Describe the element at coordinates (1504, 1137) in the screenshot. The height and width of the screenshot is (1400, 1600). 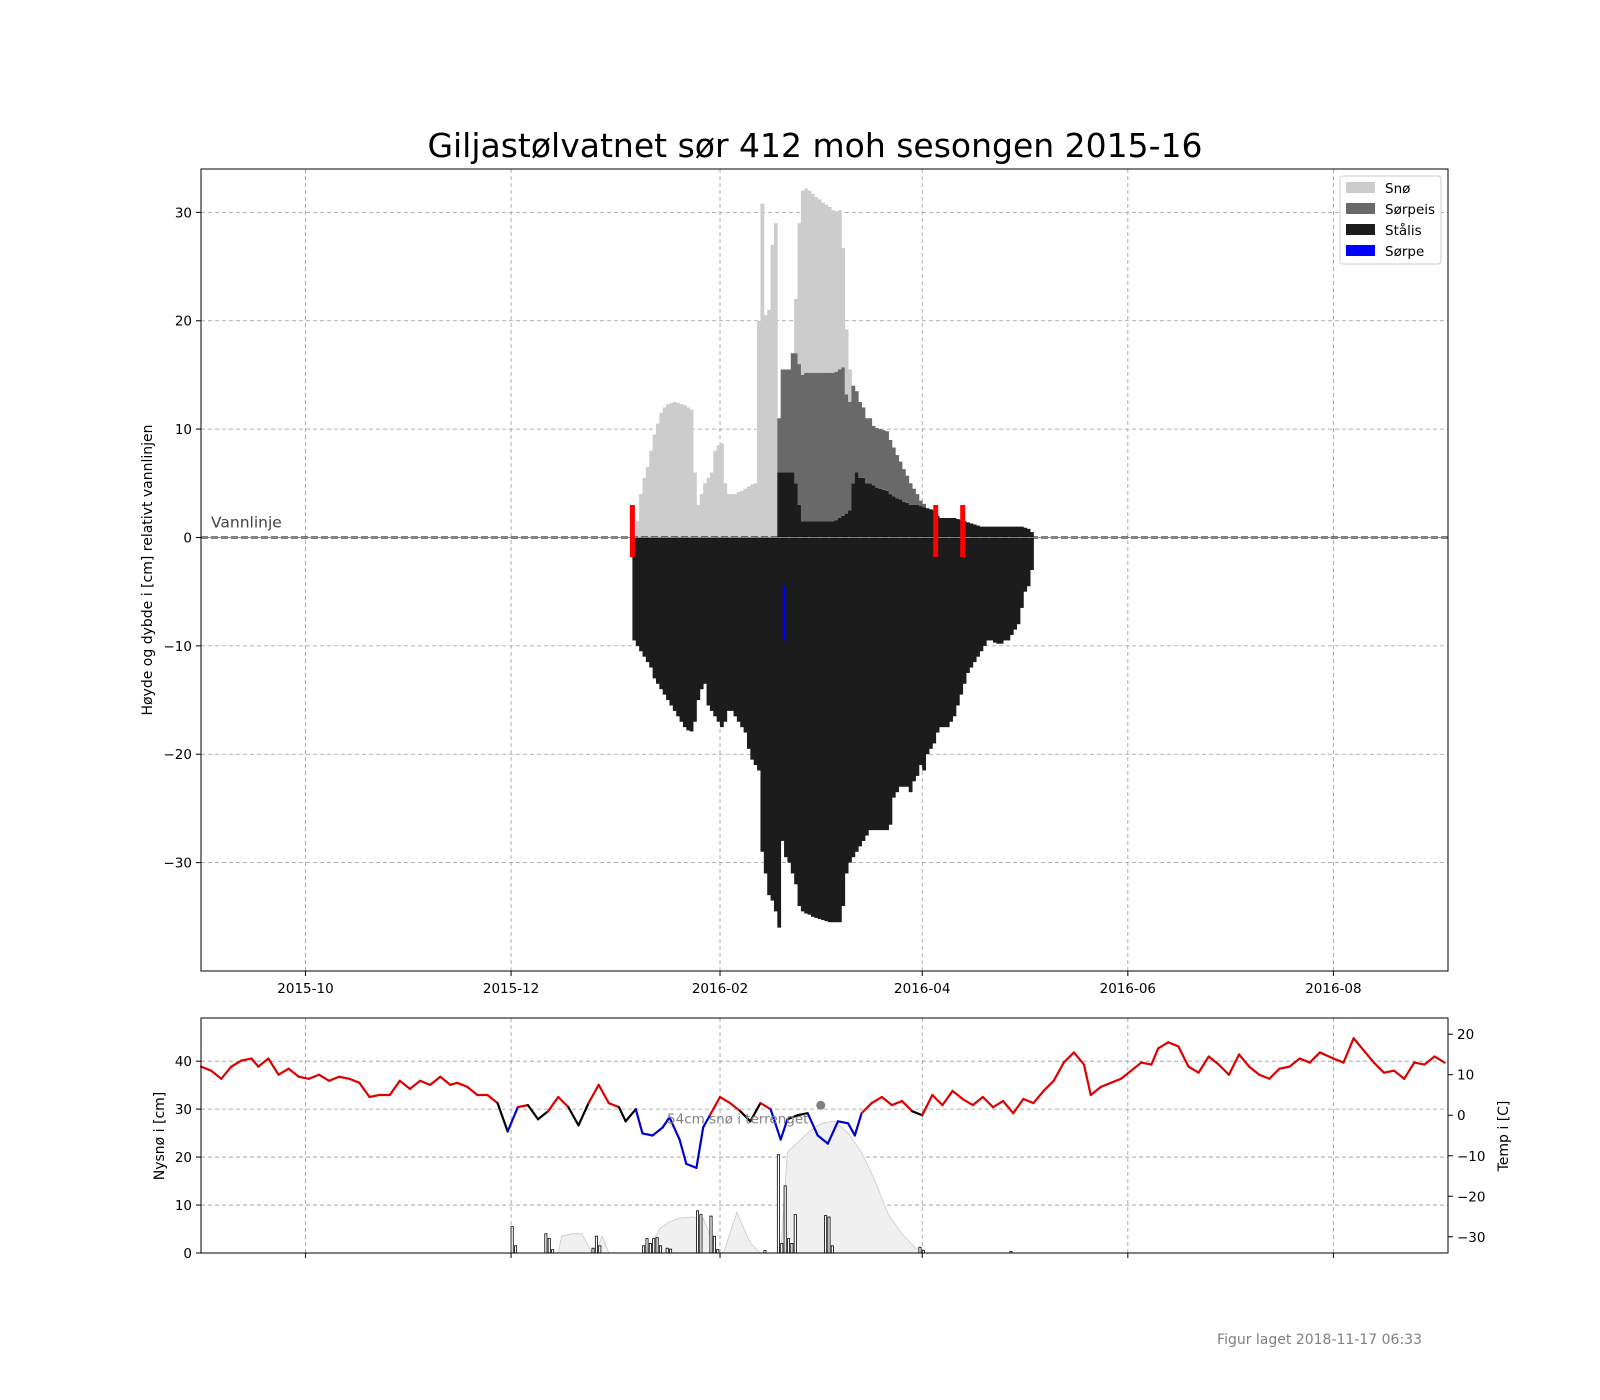
I see `weather-ylabel-right: Temp i [C]` at that location.